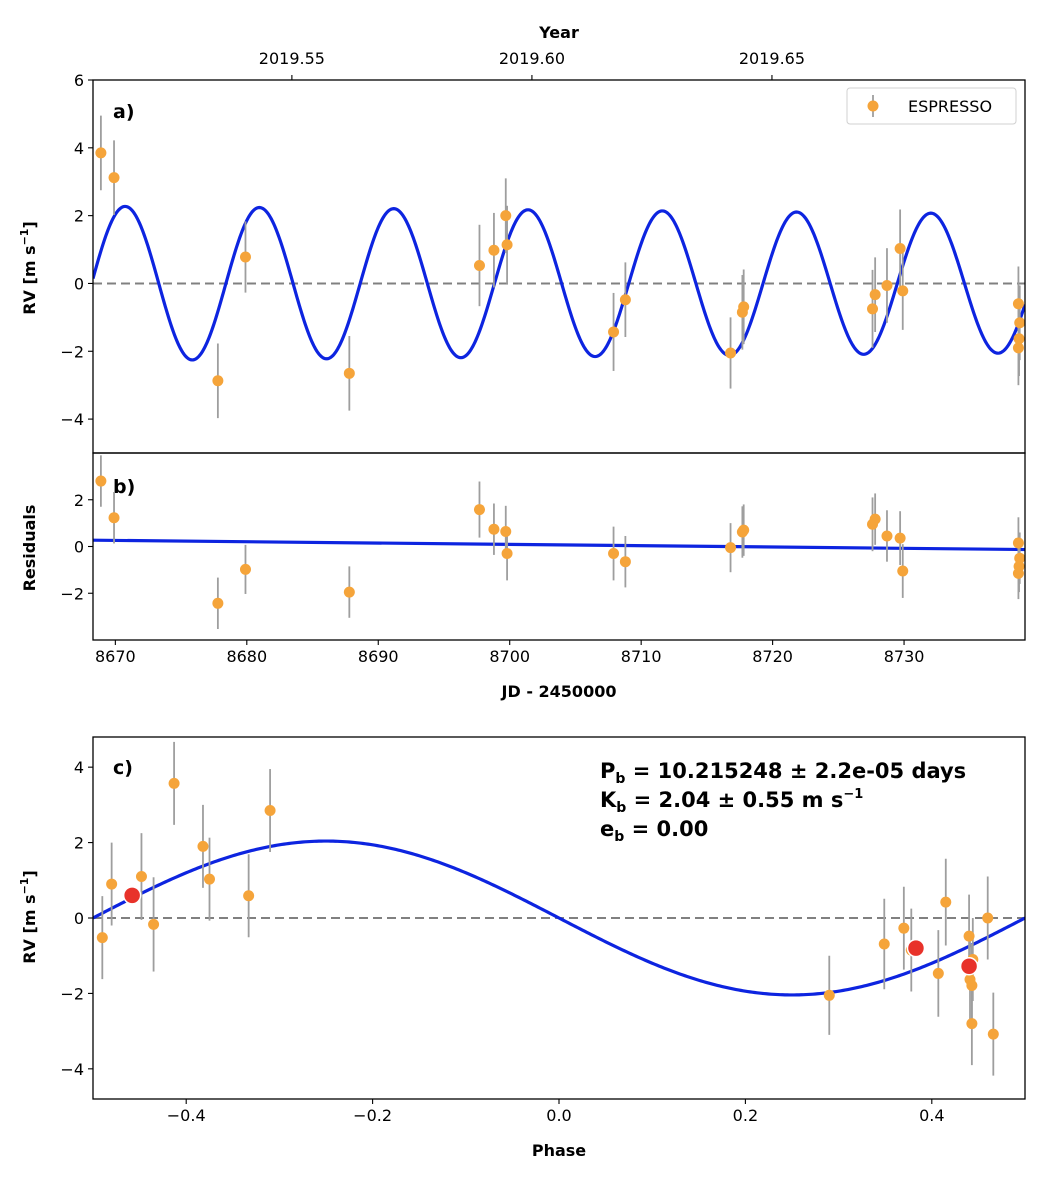  Describe the element at coordinates (72, 593) in the screenshot. I see `panel-b-ytick-label: −2` at that location.